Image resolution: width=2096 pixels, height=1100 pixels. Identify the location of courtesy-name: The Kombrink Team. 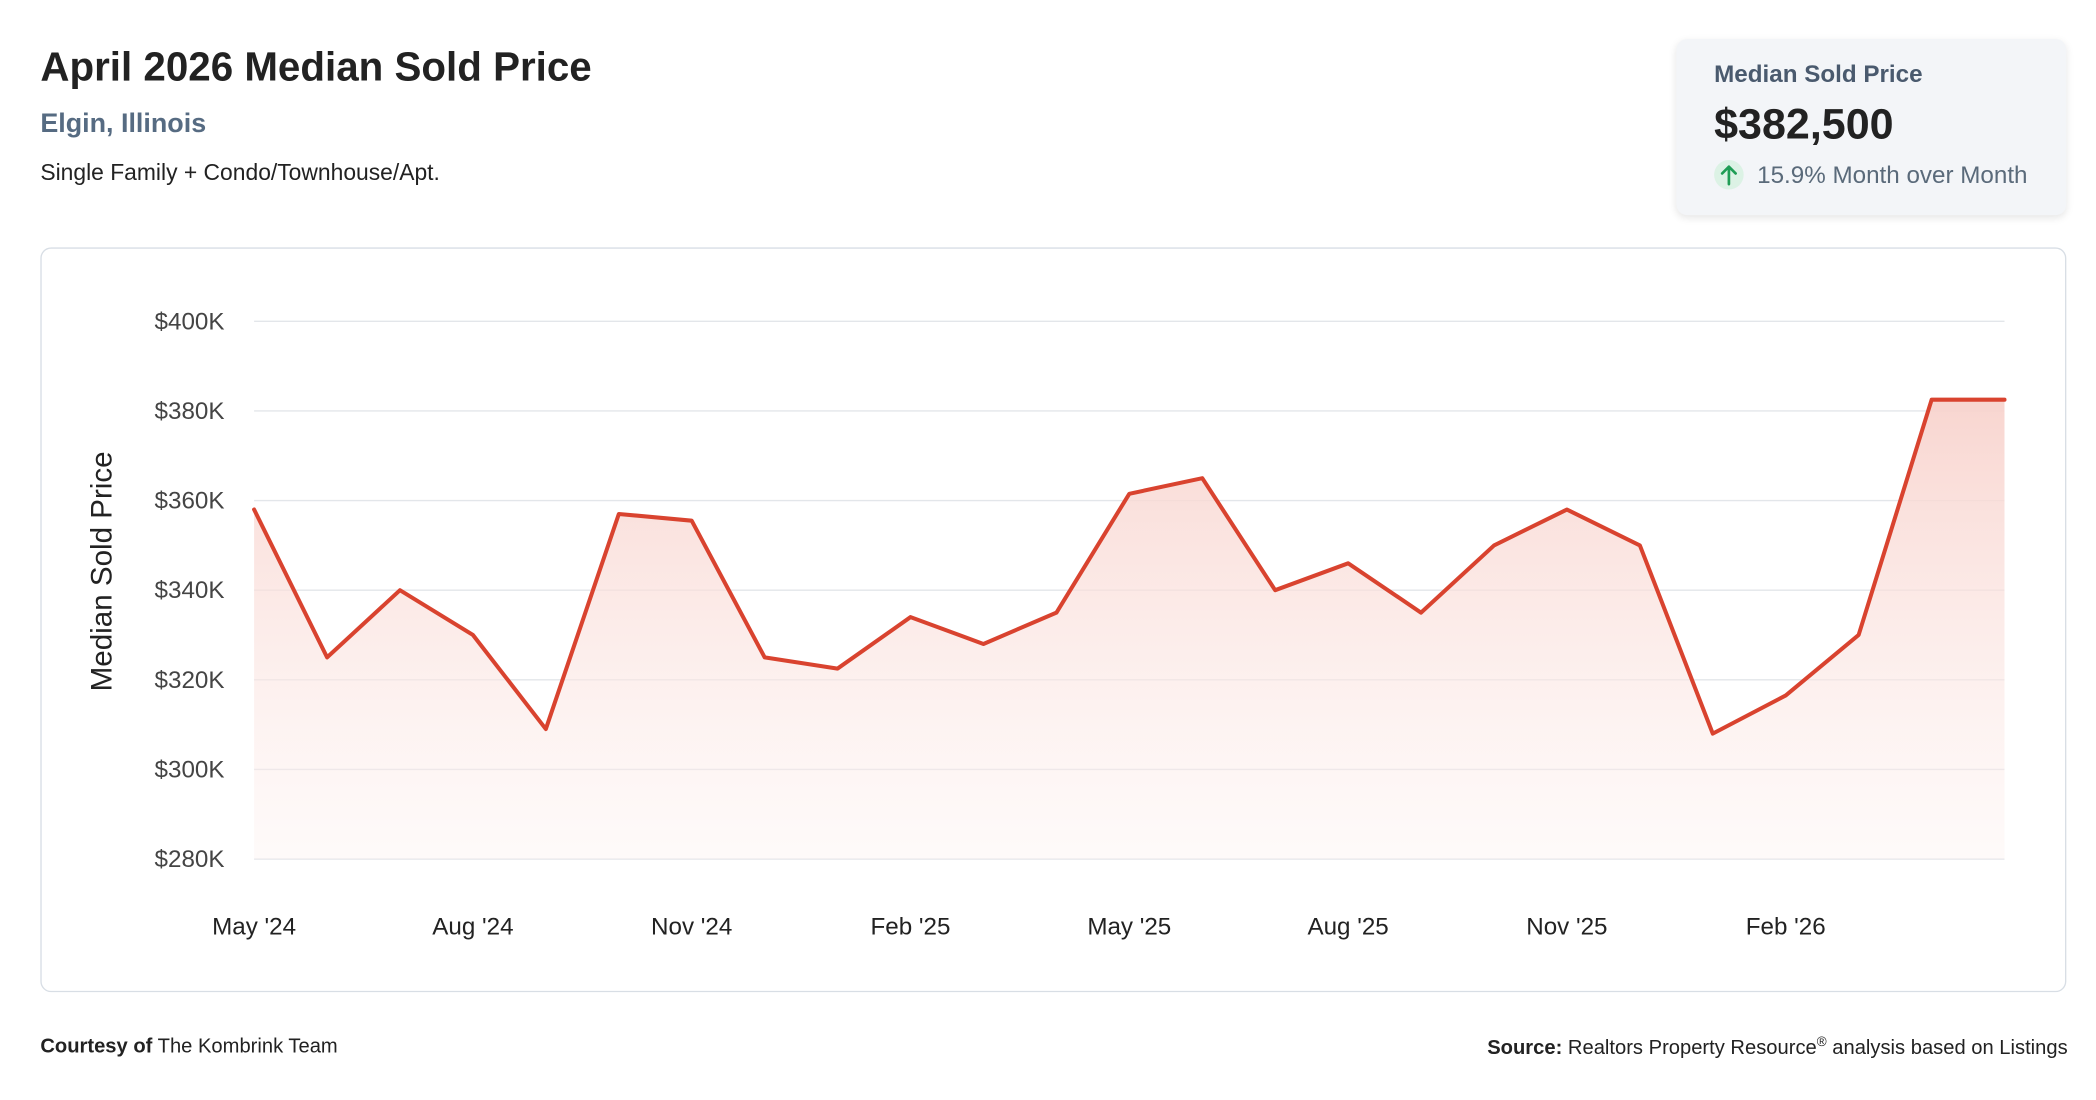
(247, 1047).